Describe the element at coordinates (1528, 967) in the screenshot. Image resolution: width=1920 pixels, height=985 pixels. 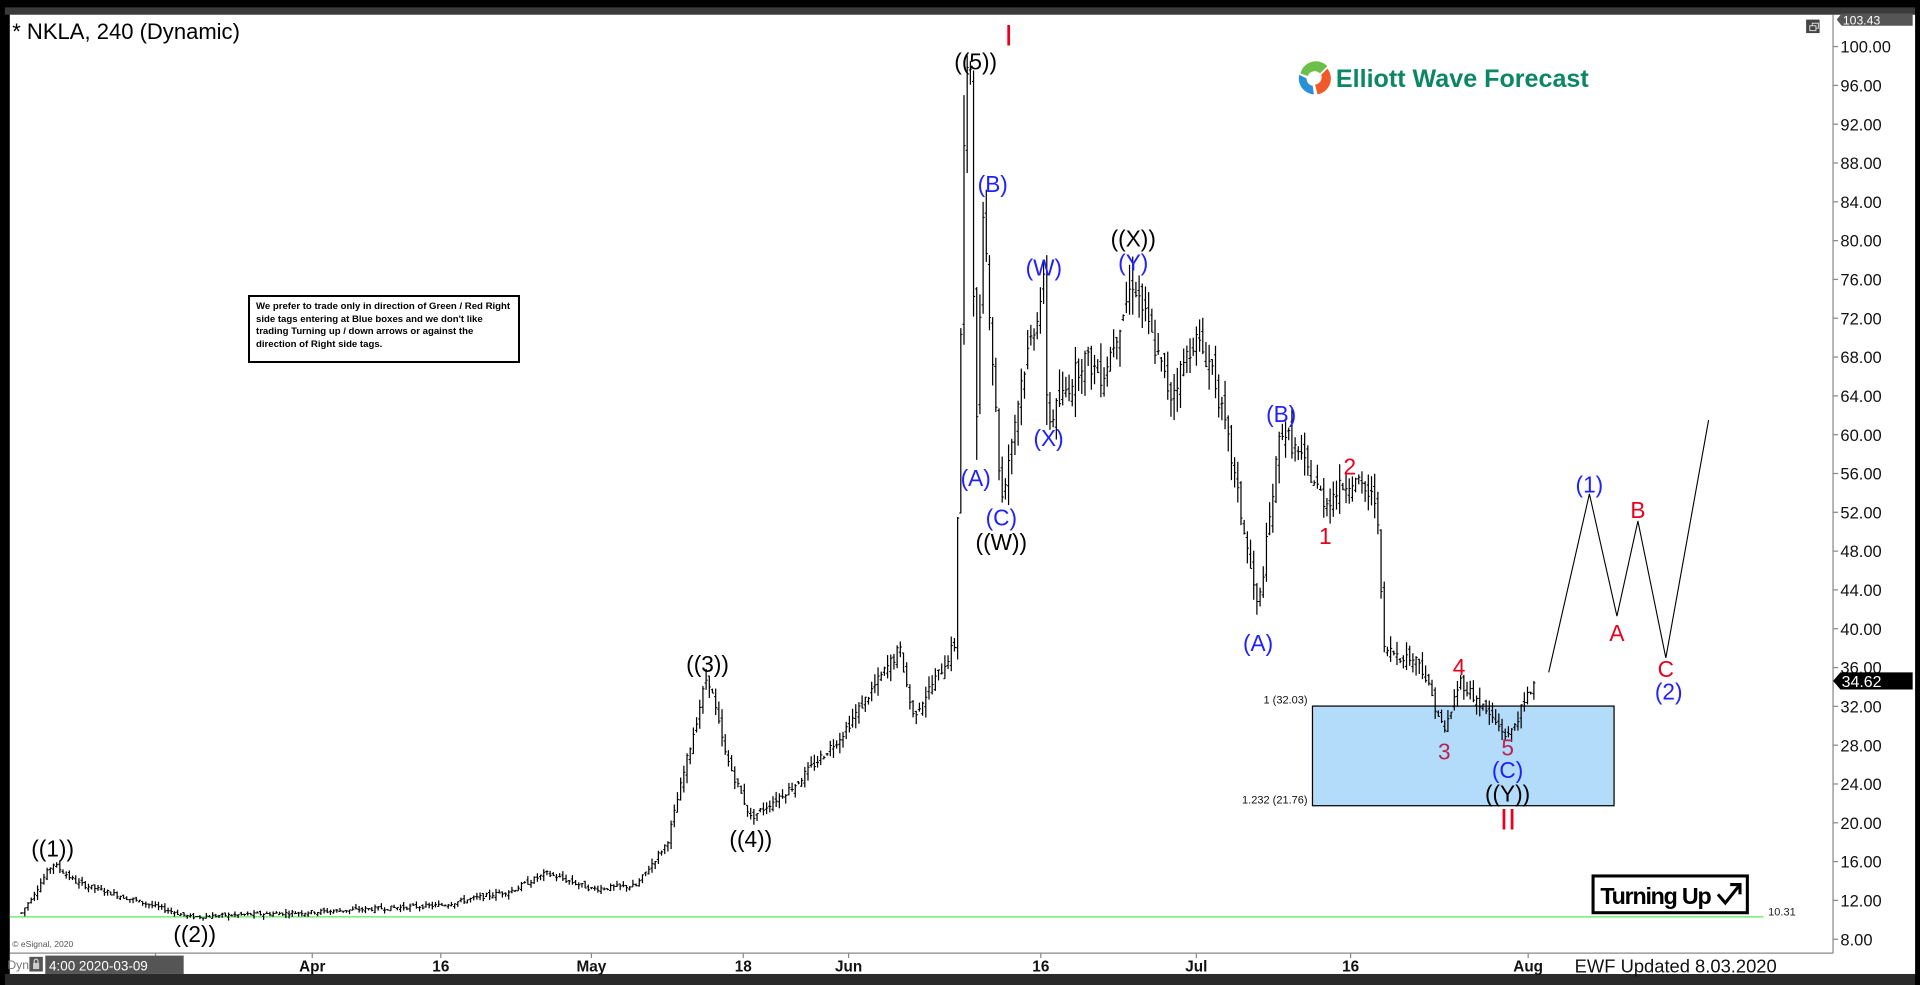
I see `x-tick-label: Aug` at that location.